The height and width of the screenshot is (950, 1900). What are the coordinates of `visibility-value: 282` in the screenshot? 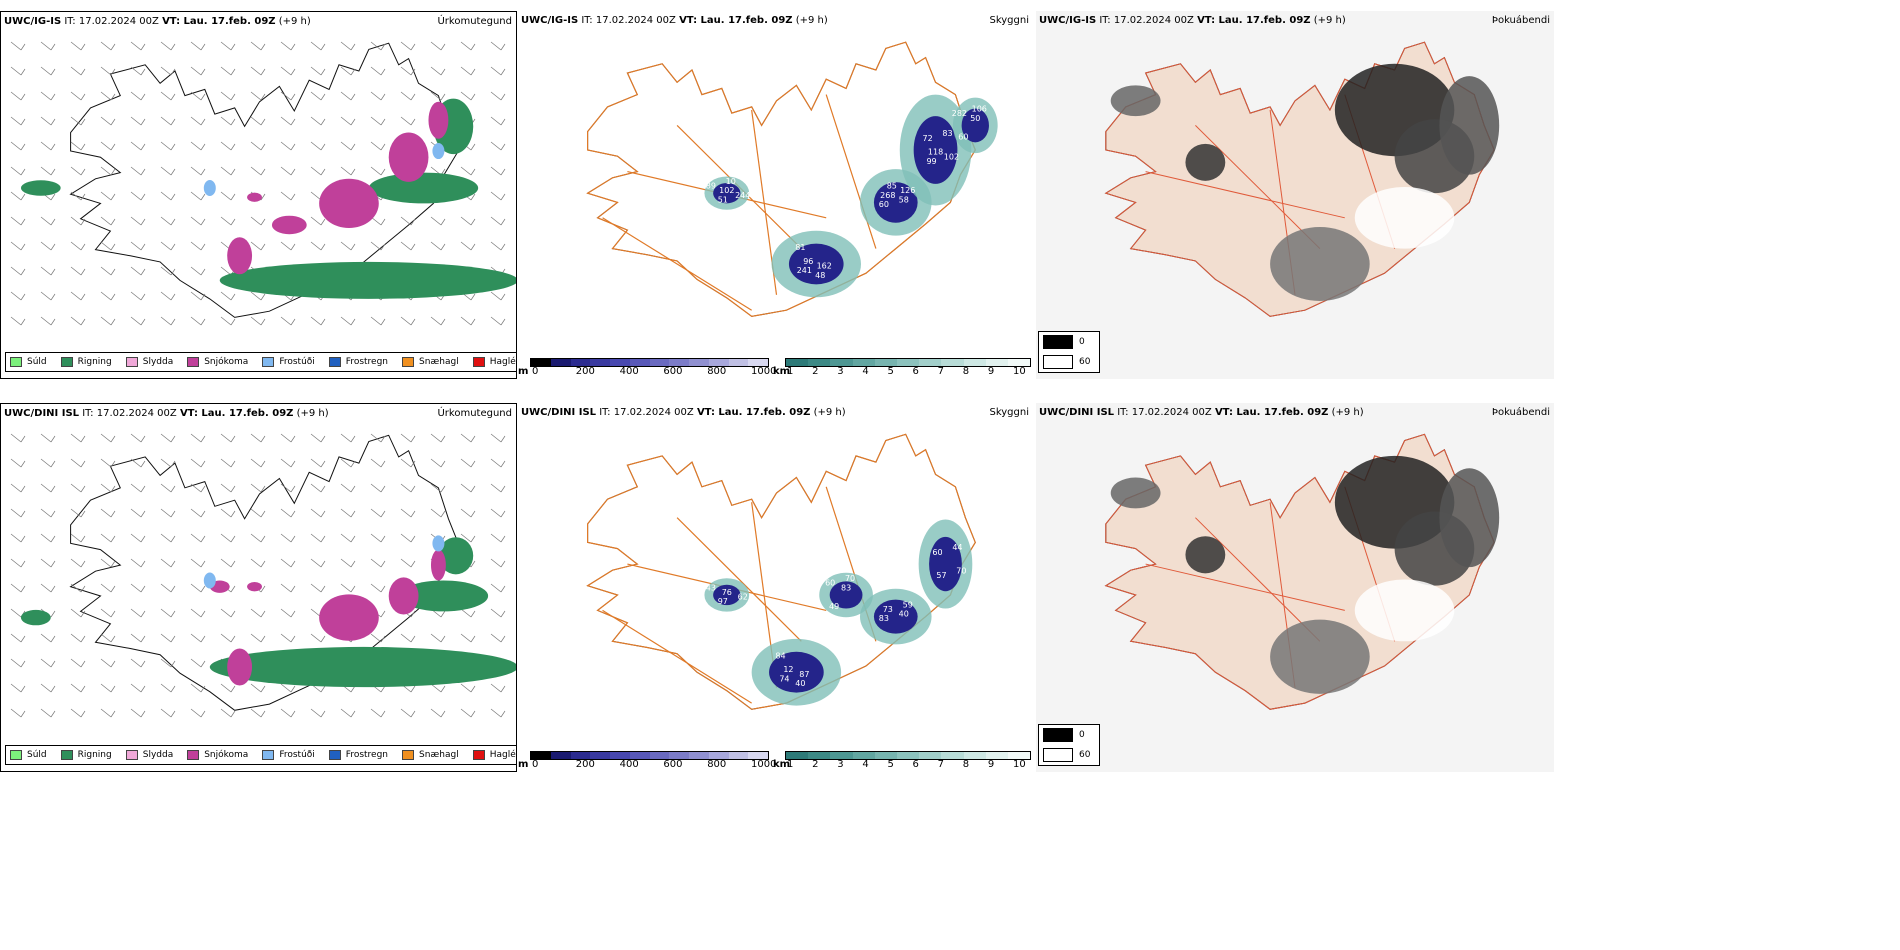 It's located at (959, 113).